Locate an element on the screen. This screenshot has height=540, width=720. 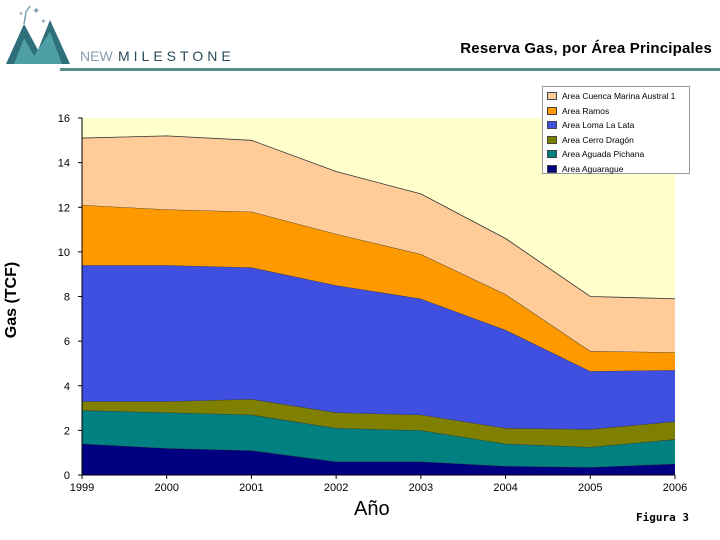
x-tick-label: 2004 is located at coordinates (505, 488).